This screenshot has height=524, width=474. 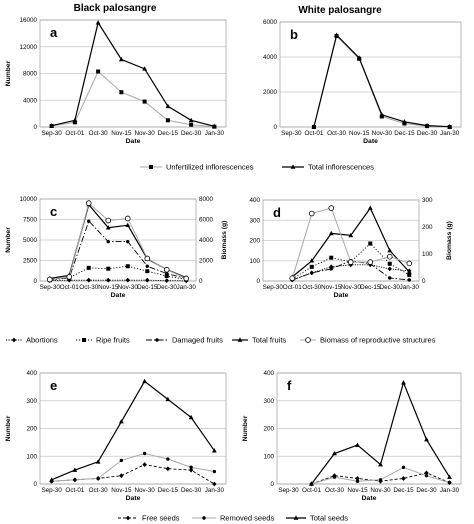 What do you see at coordinates (268, 456) in the screenshot?
I see `y-tick-label: 100` at bounding box center [268, 456].